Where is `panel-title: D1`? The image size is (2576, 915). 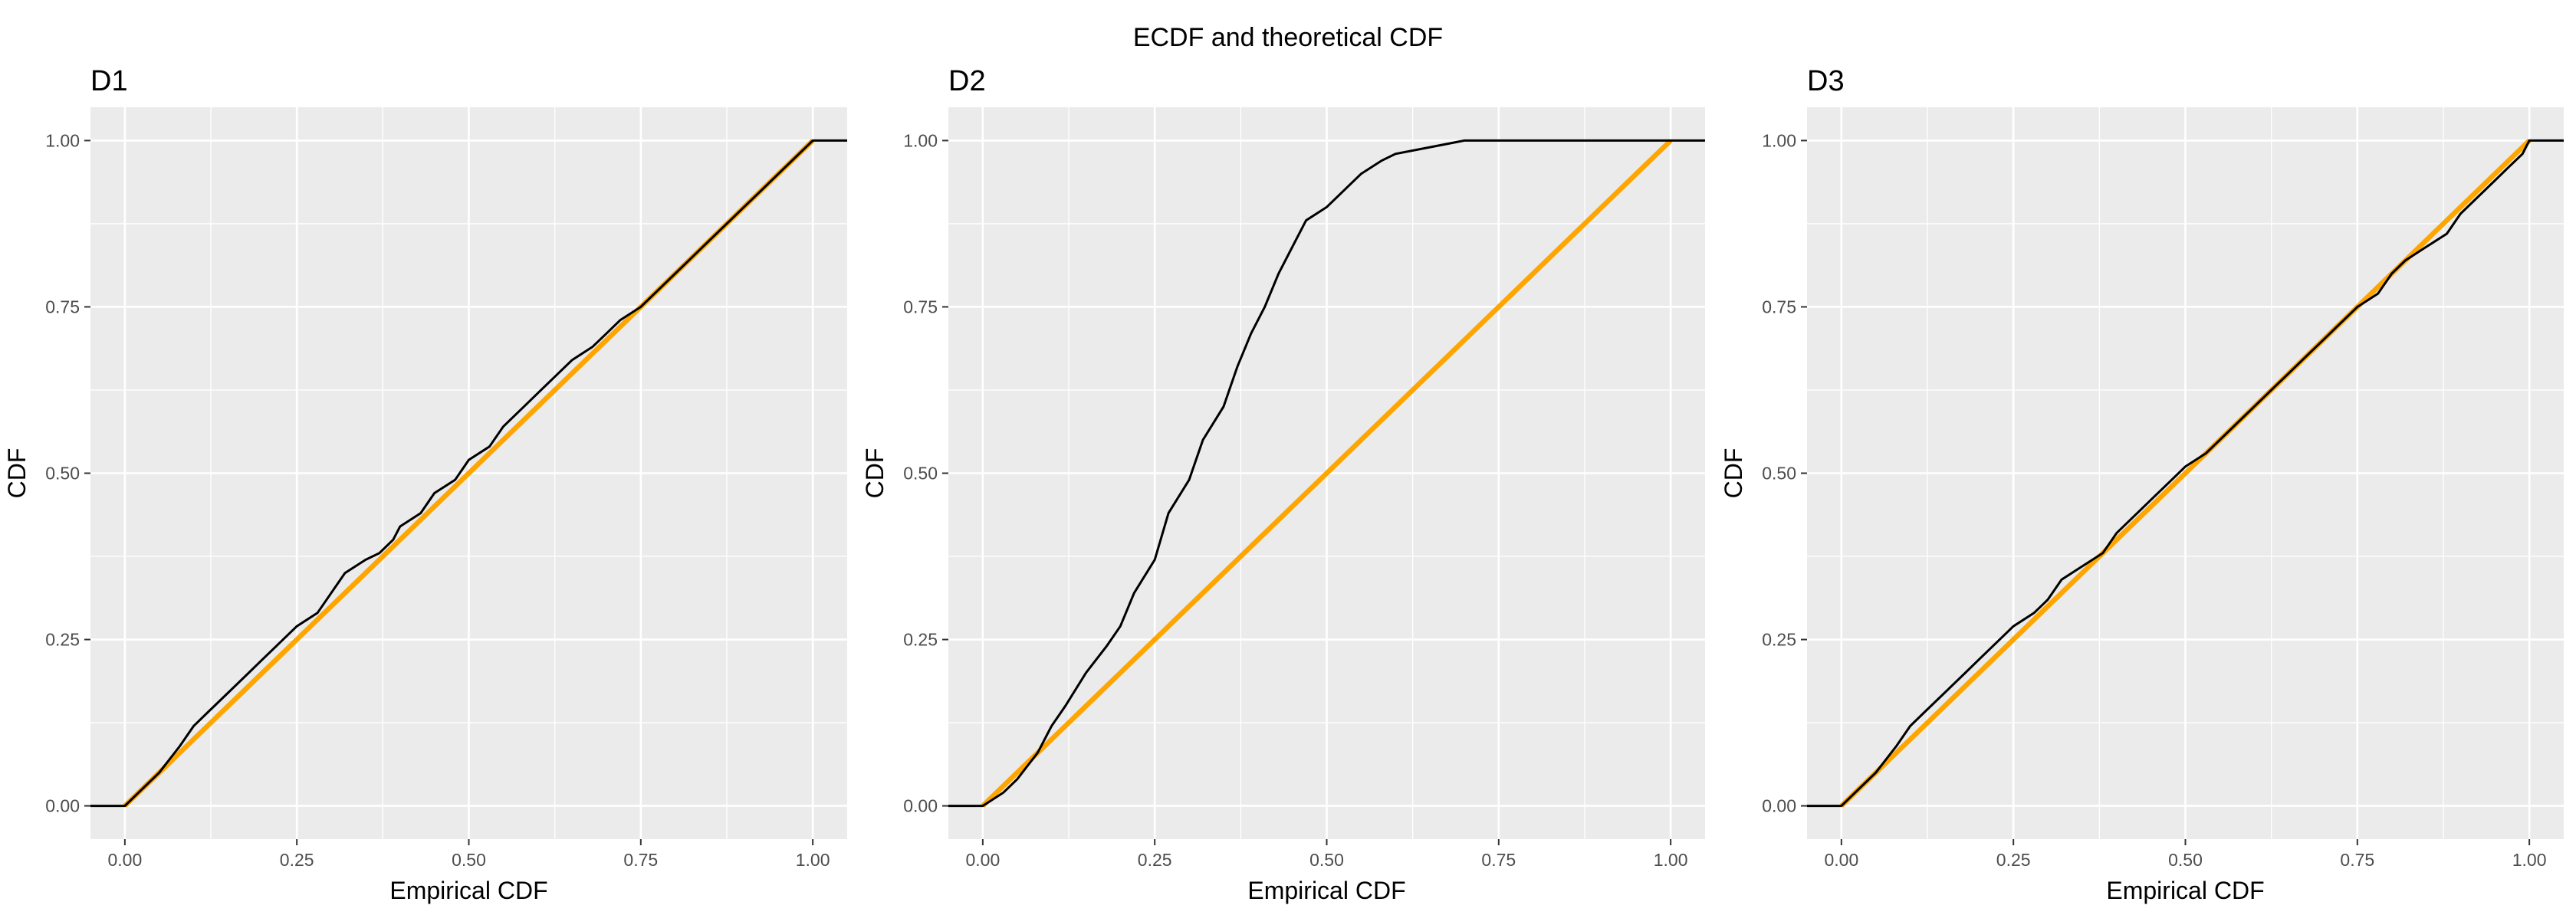 panel-title: D1 is located at coordinates (109, 81).